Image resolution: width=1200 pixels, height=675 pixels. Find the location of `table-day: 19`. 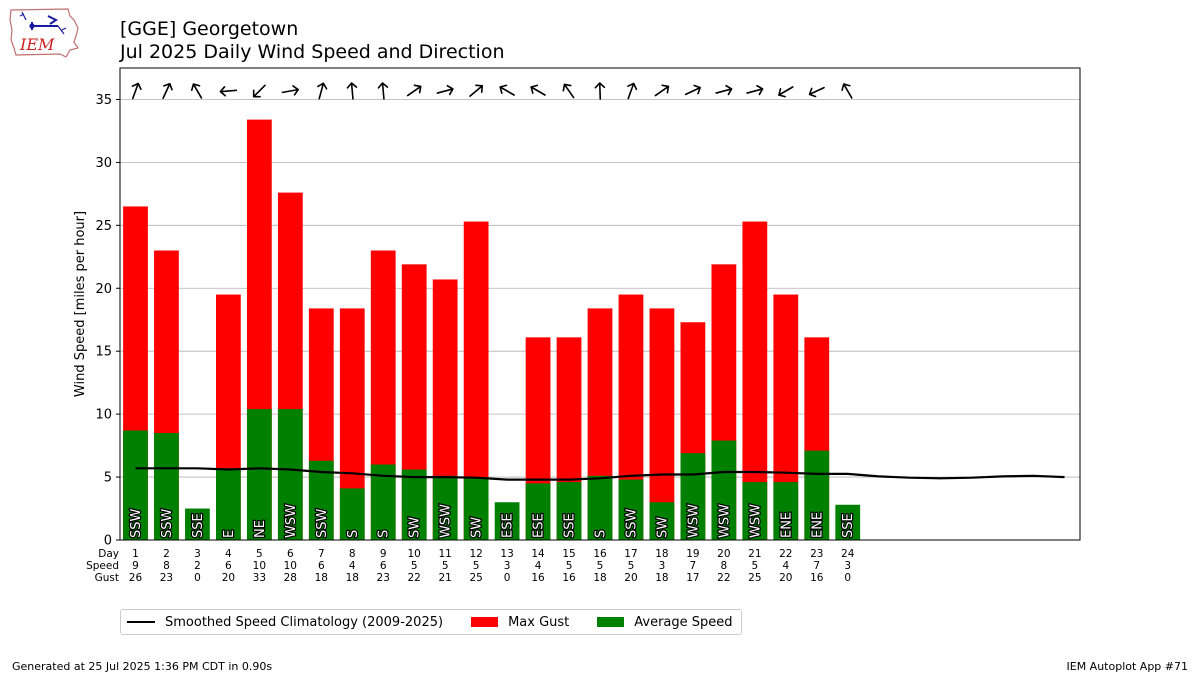

table-day: 19 is located at coordinates (692, 554).